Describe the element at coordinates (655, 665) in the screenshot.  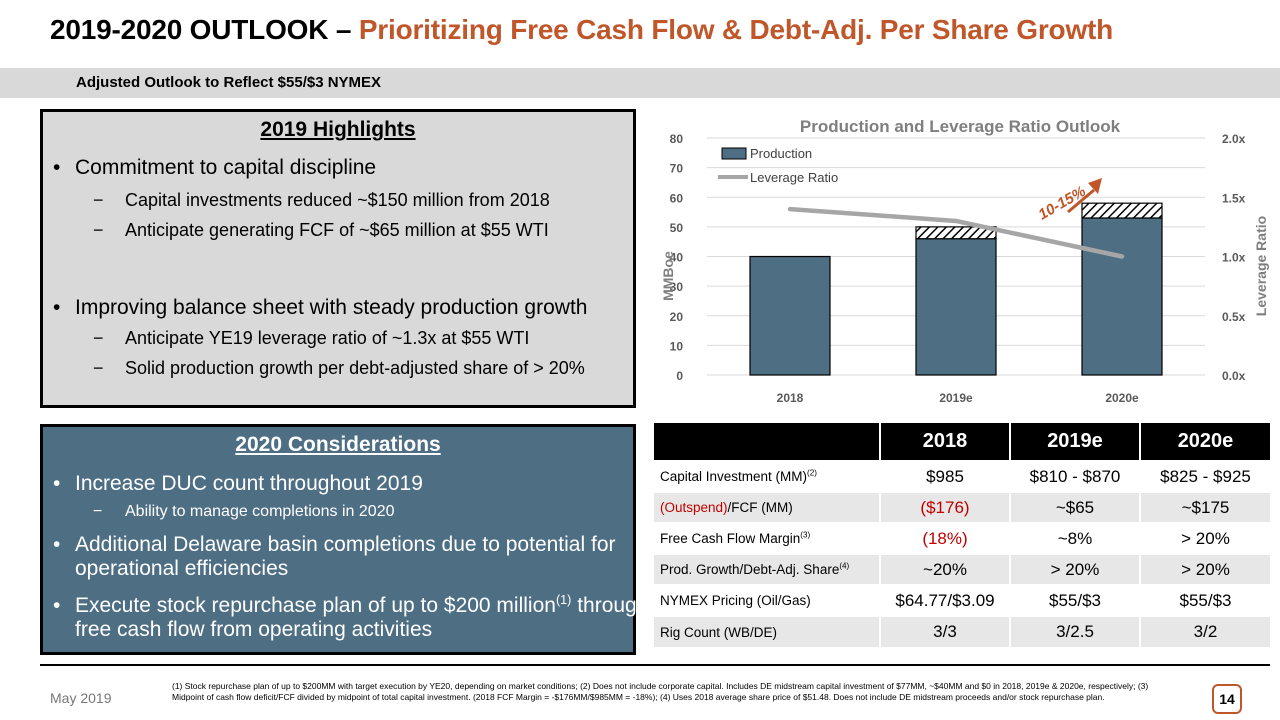
I see `footer-divider` at that location.